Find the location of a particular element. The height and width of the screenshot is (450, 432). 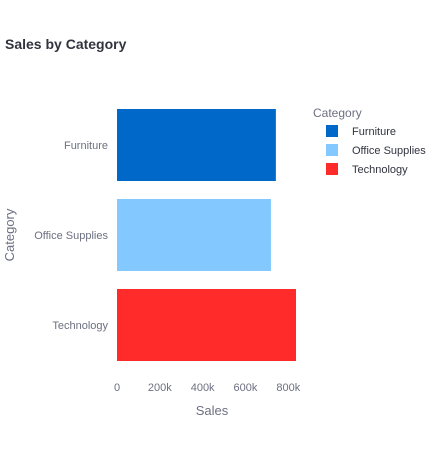

y-axis-label: Category is located at coordinates (9, 234).